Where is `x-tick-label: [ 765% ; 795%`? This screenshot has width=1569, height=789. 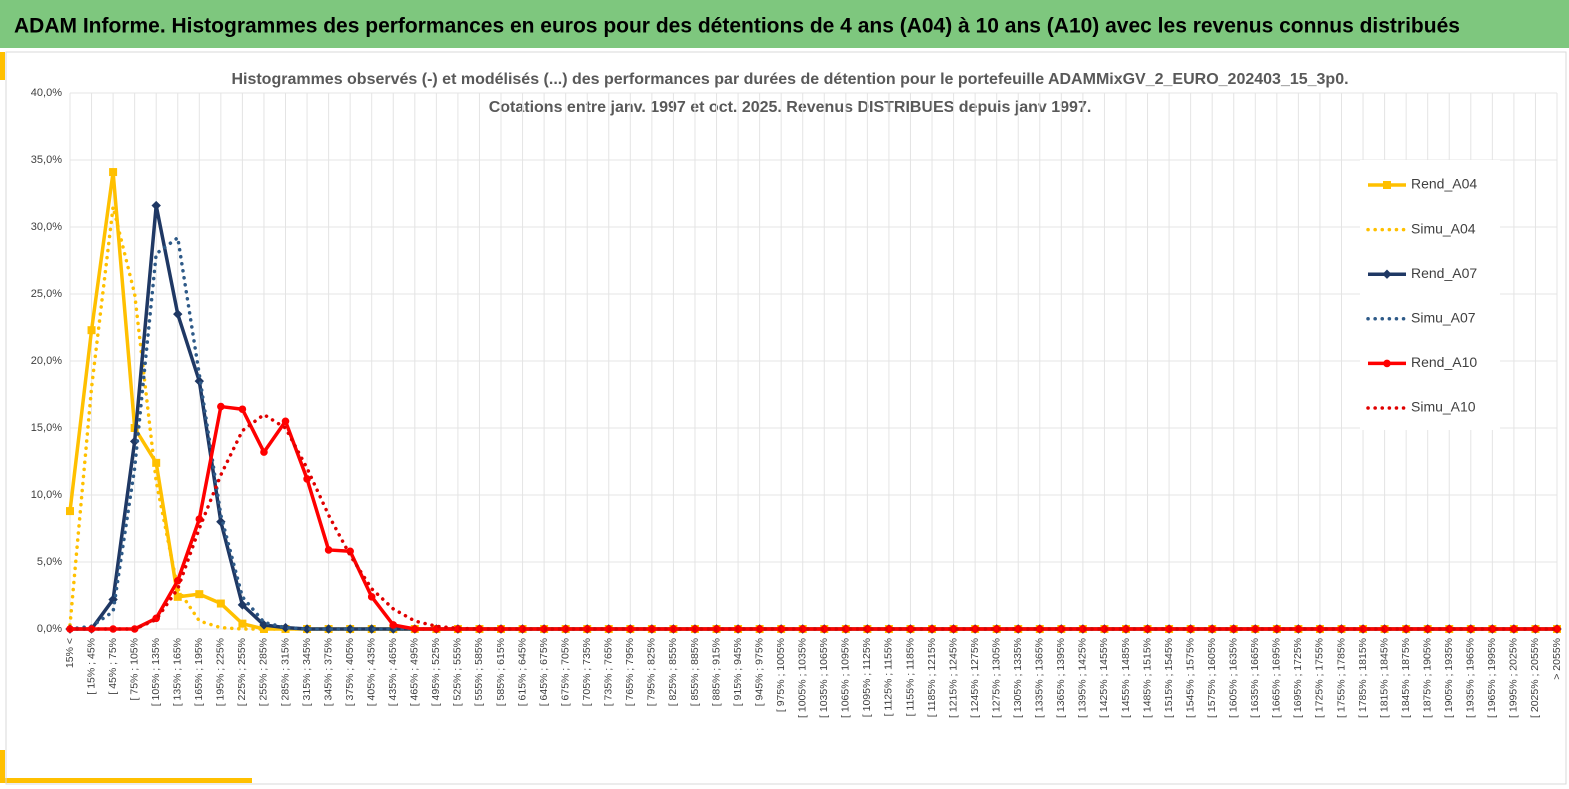 x-tick-label: [ 765% ; 795% is located at coordinates (630, 672).